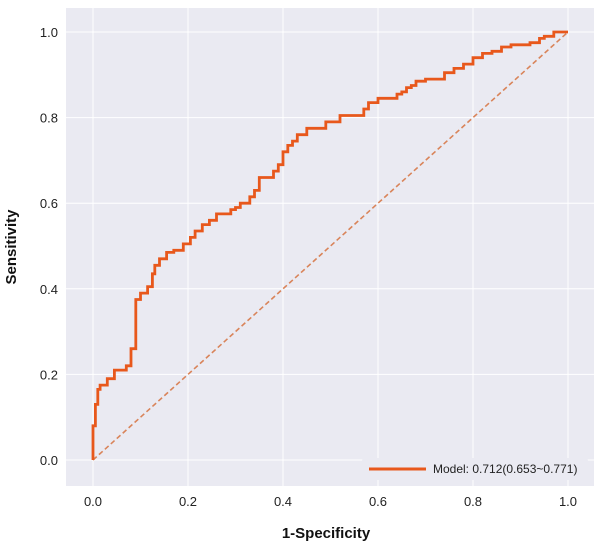 The height and width of the screenshot is (544, 600). I want to click on y-tick-label: 0.8, so click(49, 118).